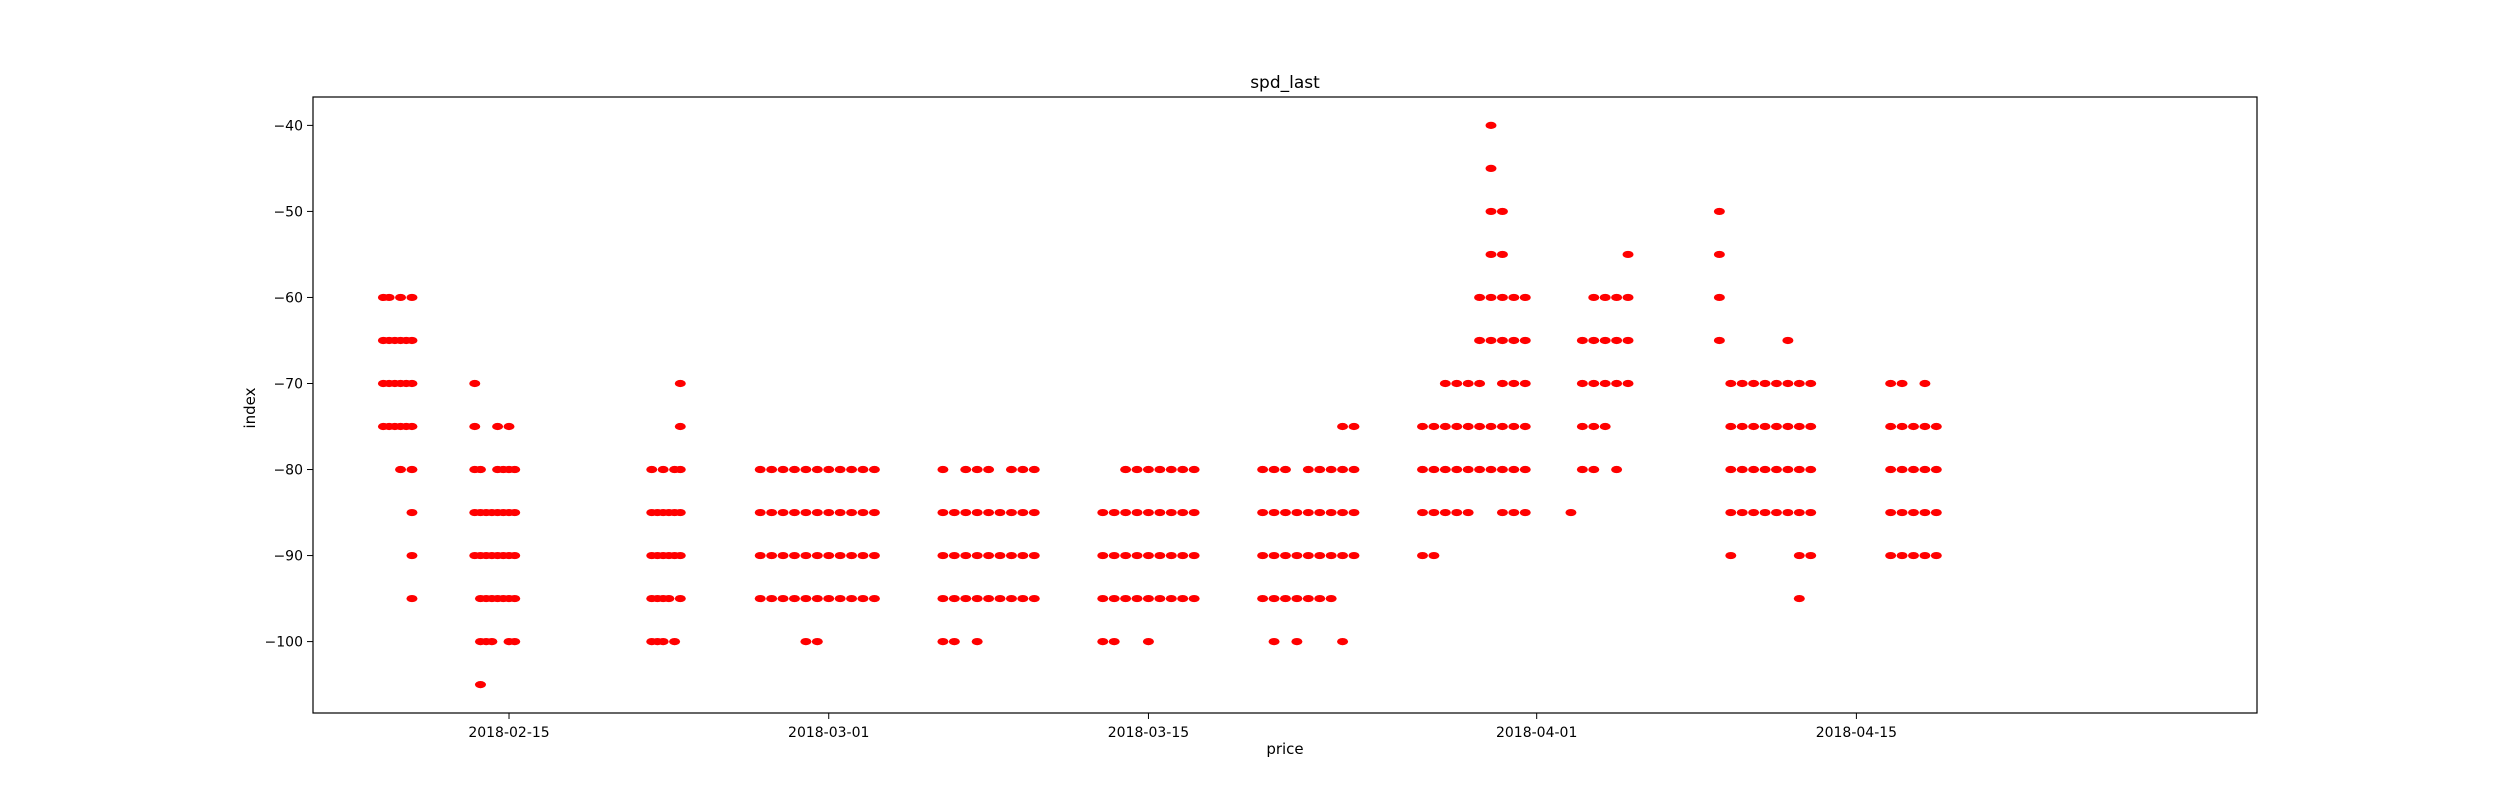 The width and height of the screenshot is (2500, 800). Describe the element at coordinates (284, 643) in the screenshot. I see `y-tick-label: −100` at that location.